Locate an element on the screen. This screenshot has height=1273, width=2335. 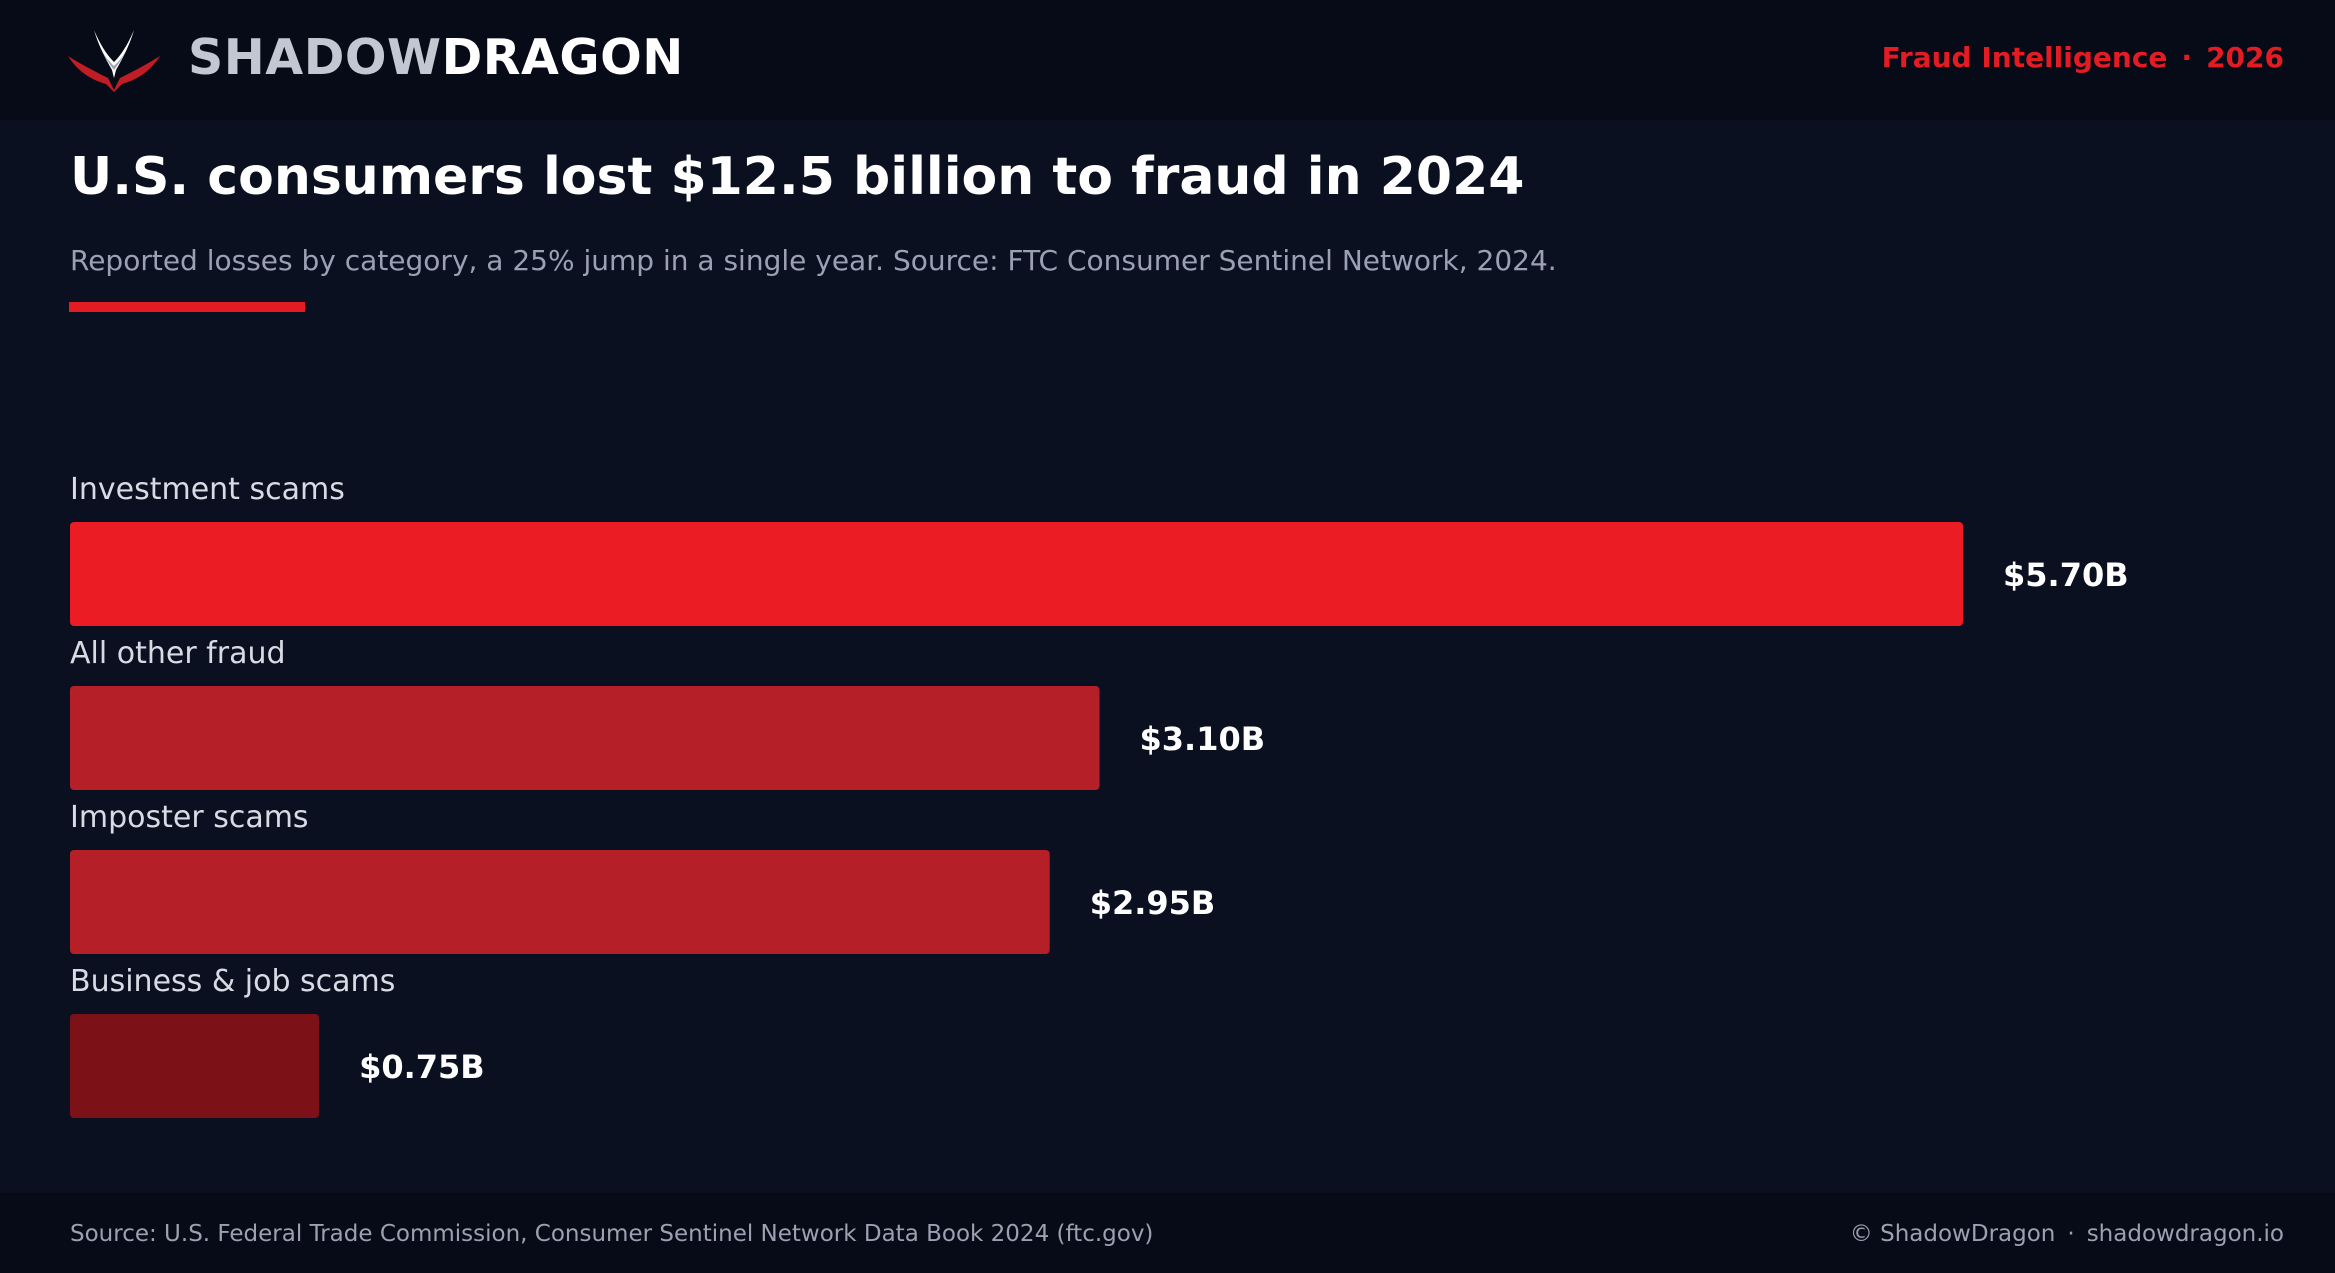
bar-imposter-scams is located at coordinates (560, 902).